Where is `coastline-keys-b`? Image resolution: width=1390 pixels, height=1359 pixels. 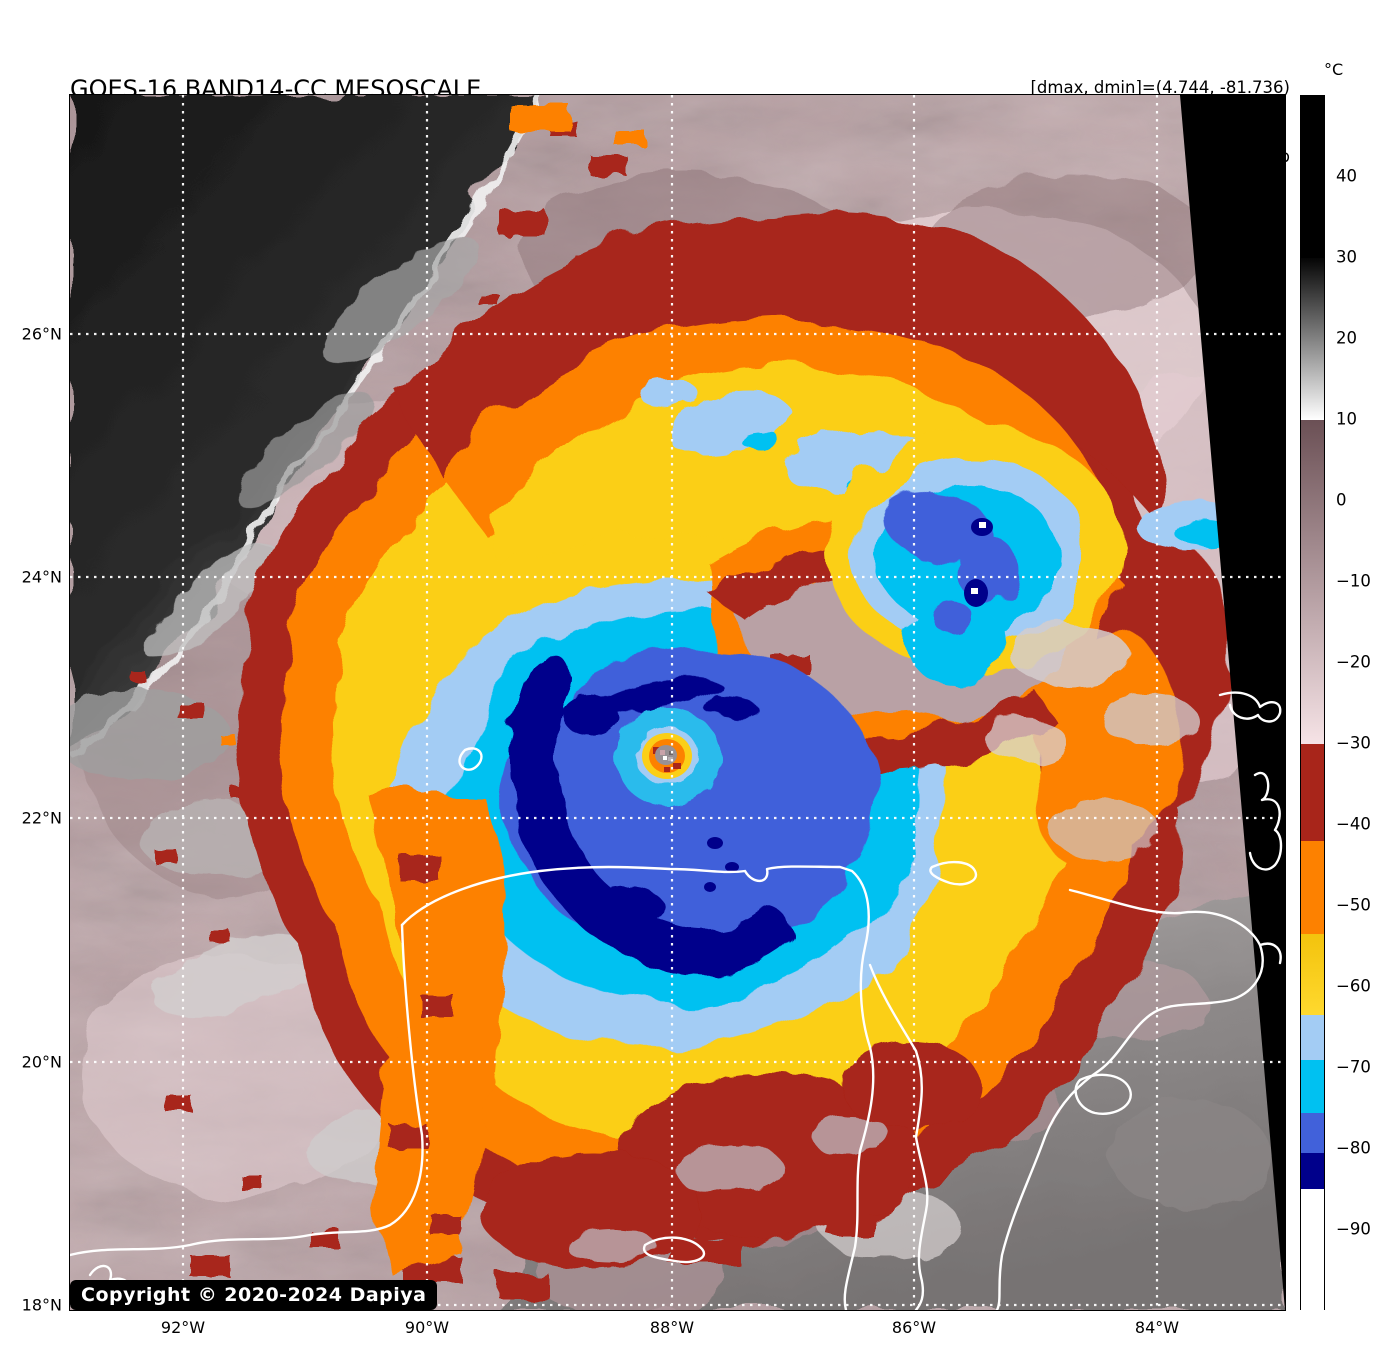
coastline-keys-b is located at coordinates (1270, 953).